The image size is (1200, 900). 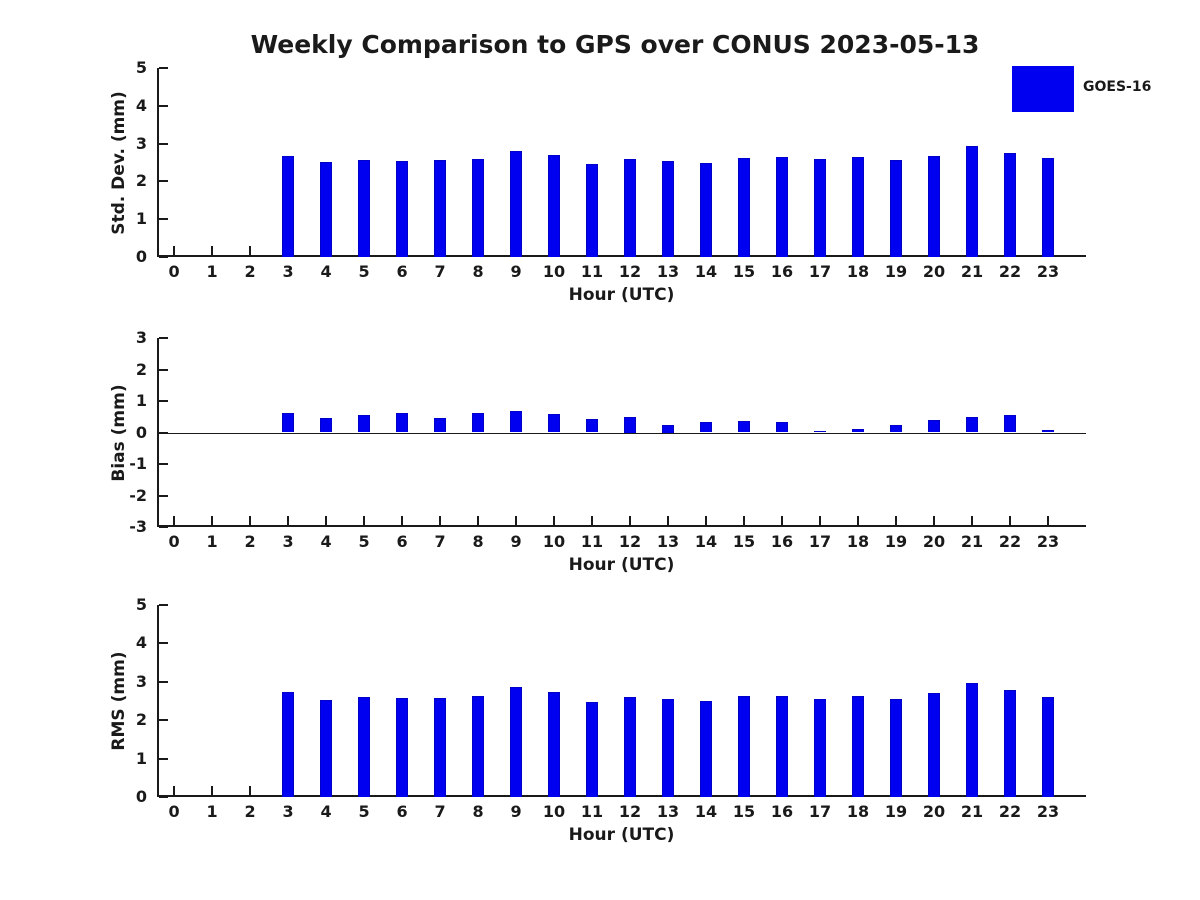 What do you see at coordinates (250, 271) in the screenshot?
I see `x-tick-label: 2` at bounding box center [250, 271].